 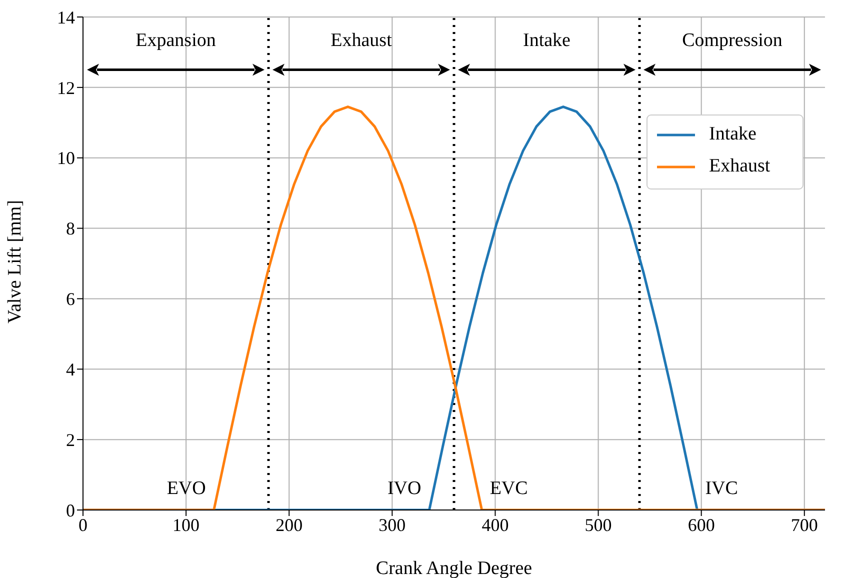 I want to click on x-tick-label: 400, so click(x=495, y=524).